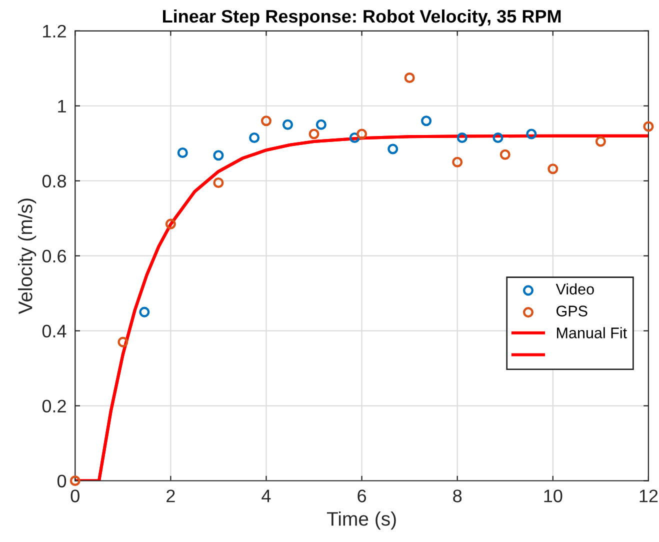  Describe the element at coordinates (54, 331) in the screenshot. I see `y-tick-label: 0.4` at that location.